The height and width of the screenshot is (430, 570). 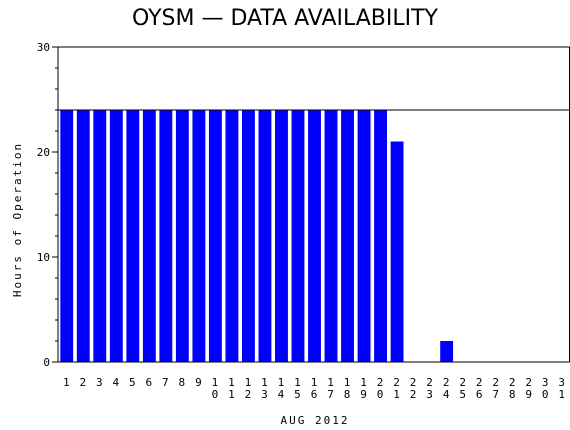 I want to click on y-tick-label: 30, so click(x=43, y=47).